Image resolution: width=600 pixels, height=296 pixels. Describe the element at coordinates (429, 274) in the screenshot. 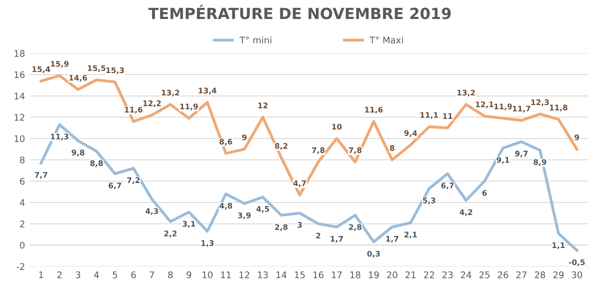

I see `x-tick-label: 22` at that location.